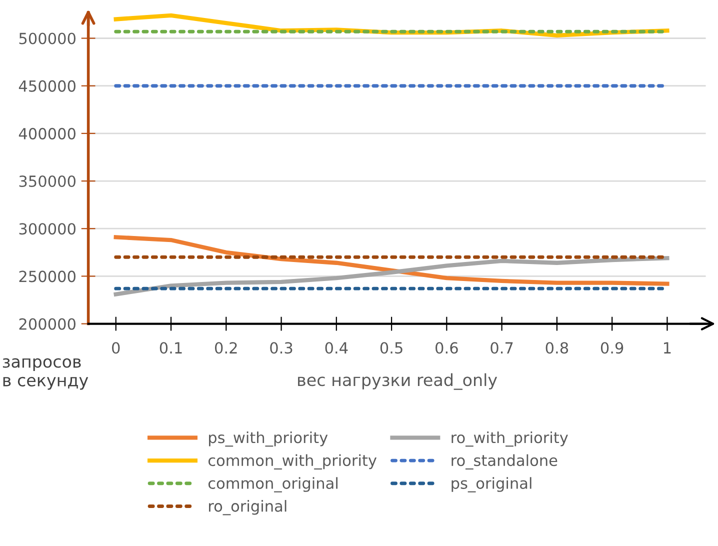 The height and width of the screenshot is (546, 718). Describe the element at coordinates (268, 439) in the screenshot. I see `legend-label: ps_with_priority` at that location.